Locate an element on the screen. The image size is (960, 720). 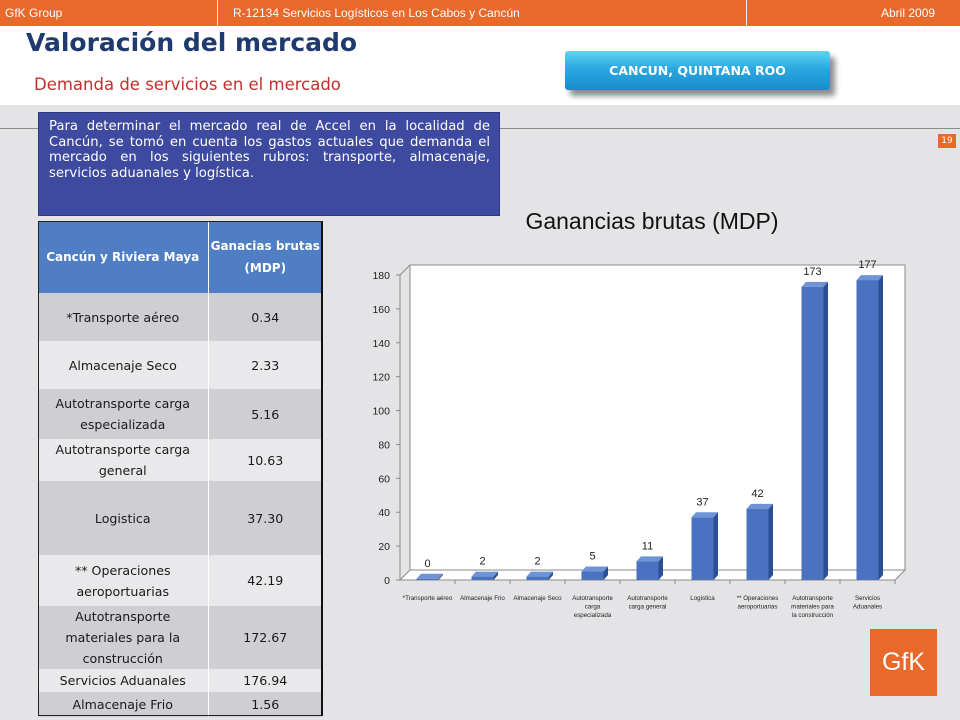
row-label: Autotransporte carga especializada is located at coordinates (123, 414).